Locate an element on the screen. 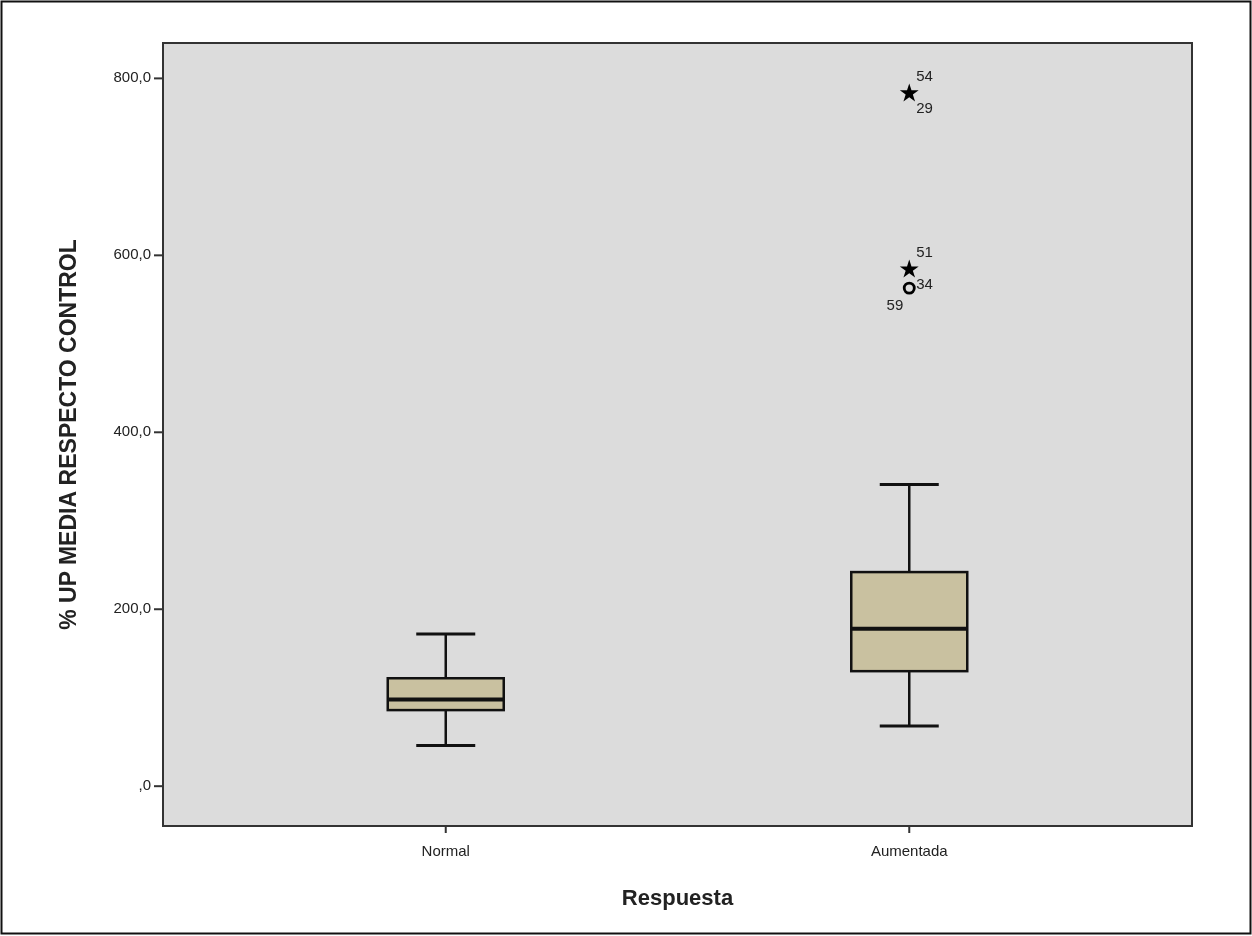 The image size is (1252, 936). y-tick-label: 800,0 is located at coordinates (132, 77).